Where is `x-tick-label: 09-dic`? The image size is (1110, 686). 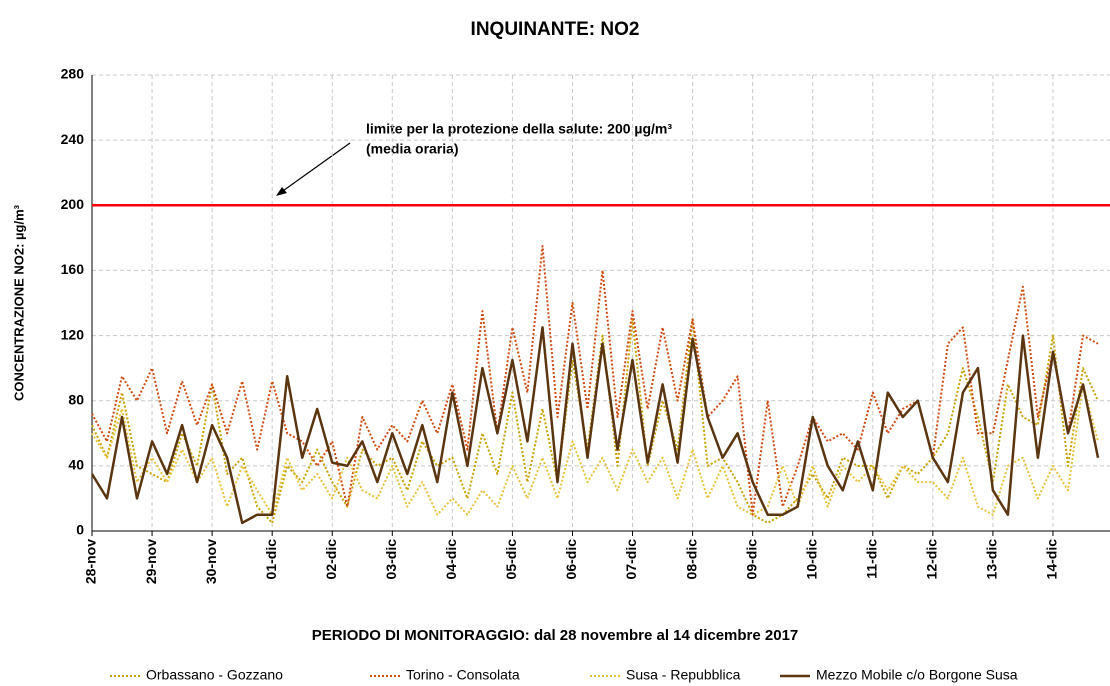
x-tick-label: 09-dic is located at coordinates (751, 559).